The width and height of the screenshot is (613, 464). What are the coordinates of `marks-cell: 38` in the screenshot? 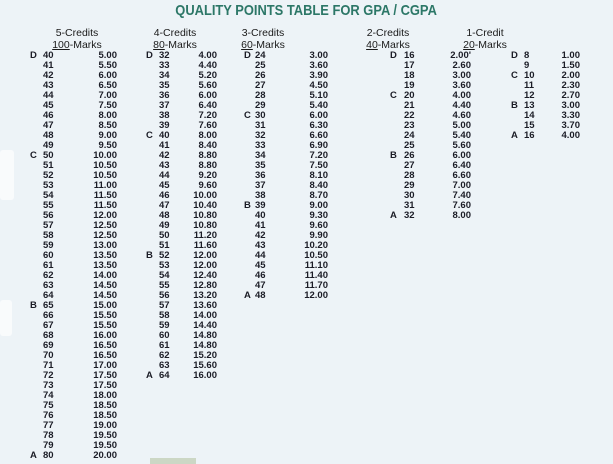 It's located at (260, 195).